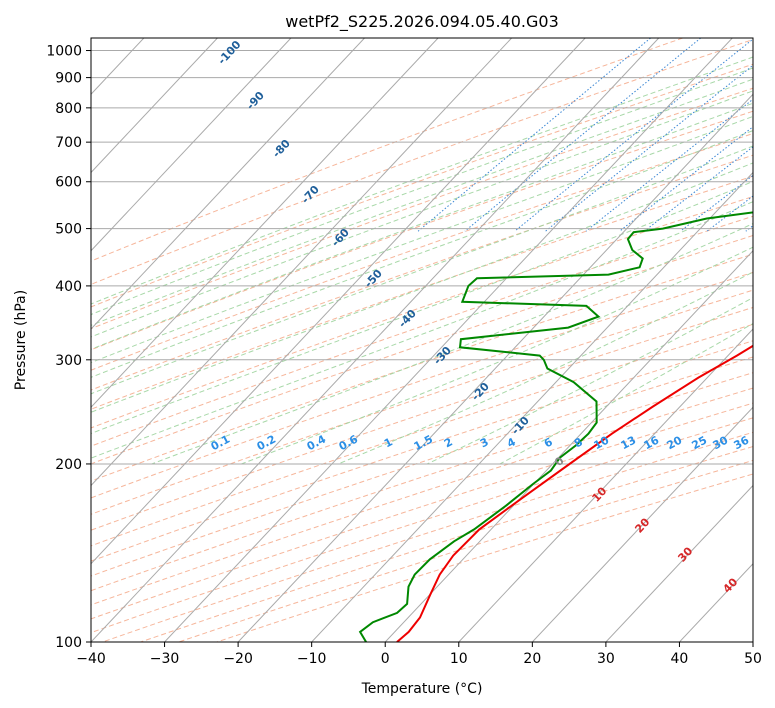 The image size is (775, 708). Describe the element at coordinates (68, 109) in the screenshot. I see `y-tick-label: 800` at that location.